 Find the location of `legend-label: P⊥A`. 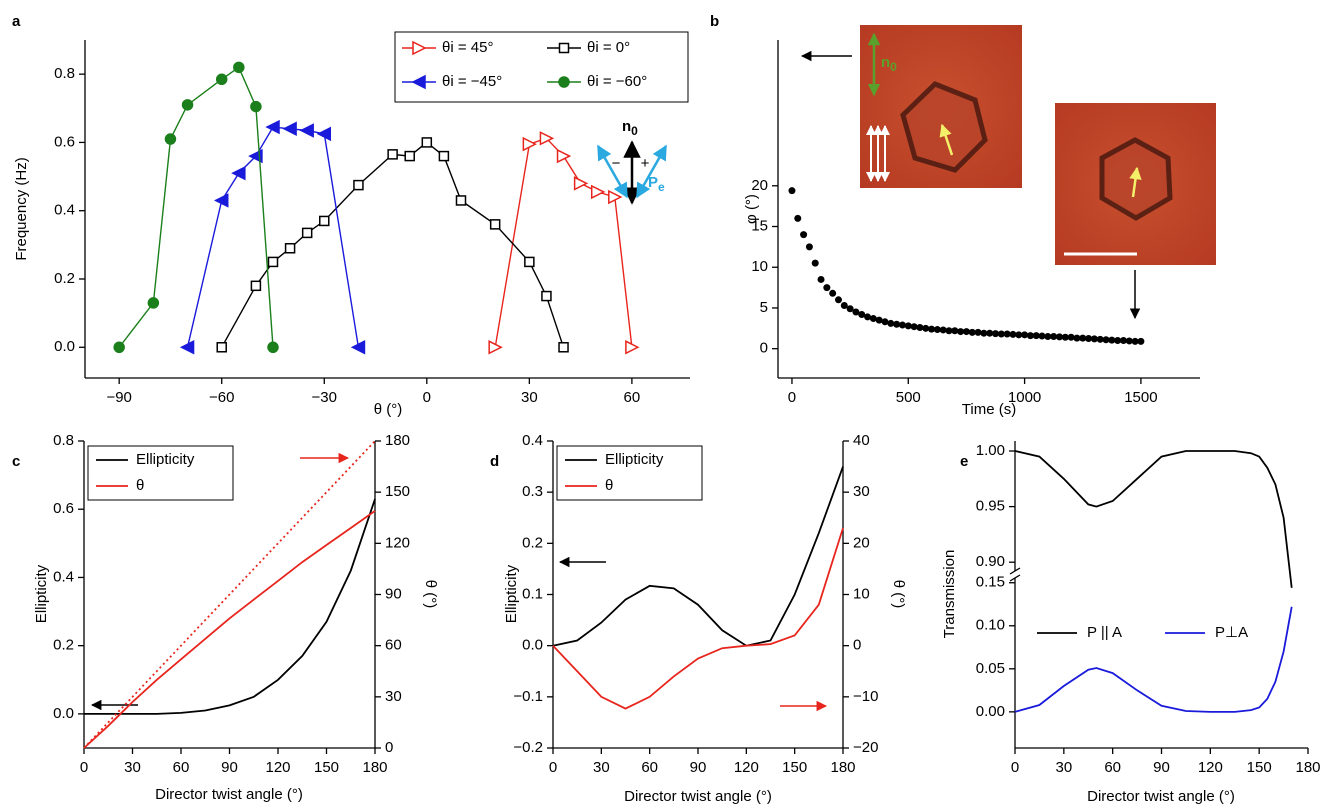

legend-label: P⊥A is located at coordinates (1231, 632).